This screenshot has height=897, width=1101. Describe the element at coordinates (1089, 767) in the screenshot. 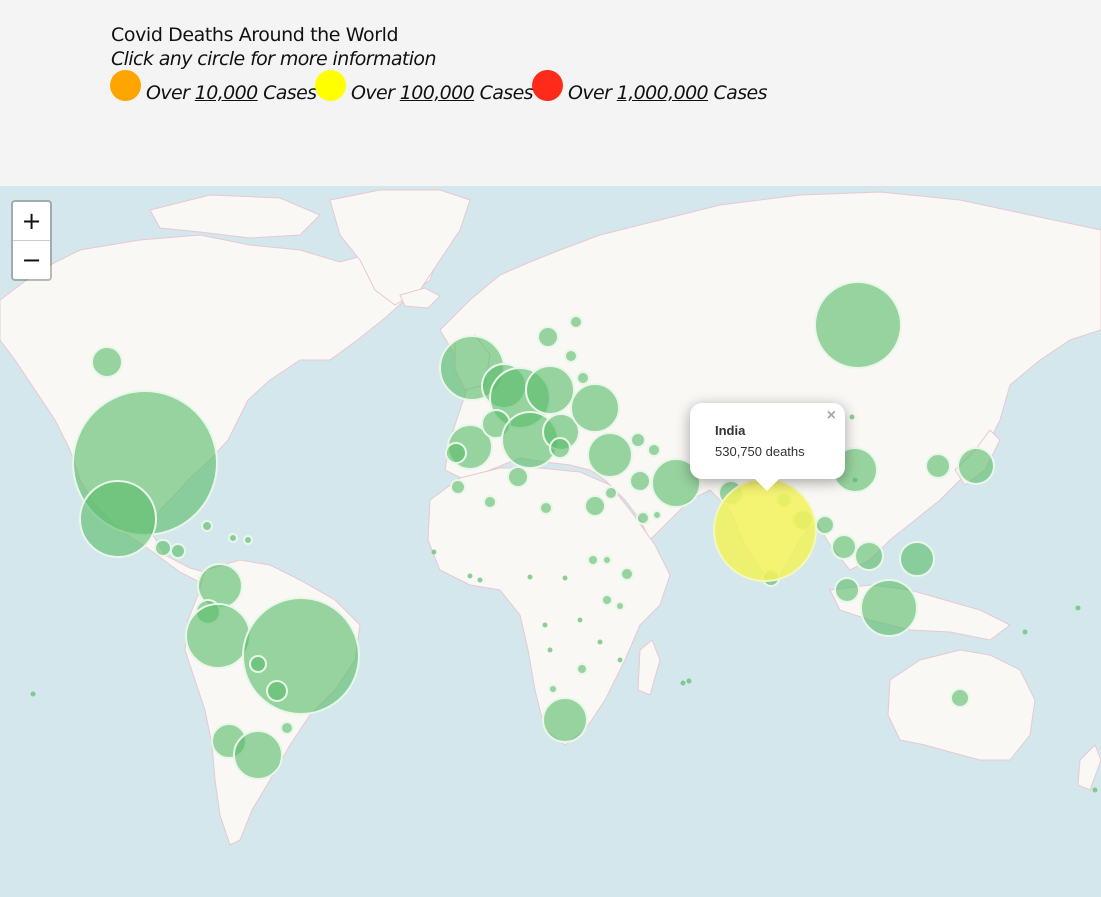

I see `land-new-zealand` at that location.